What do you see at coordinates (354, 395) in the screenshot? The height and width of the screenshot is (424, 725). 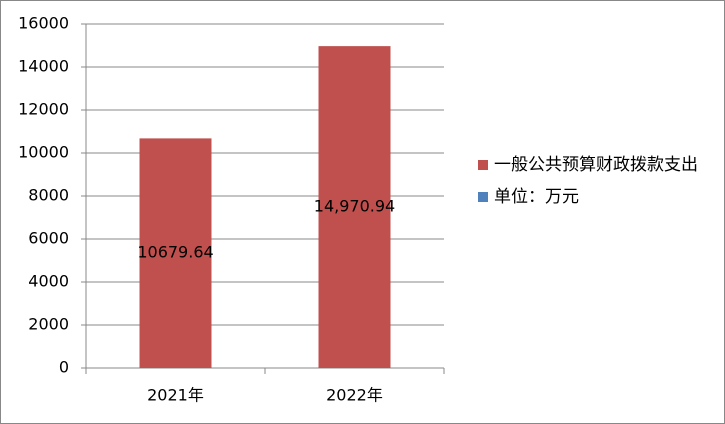 I see `x-tick-label: 2022年` at bounding box center [354, 395].